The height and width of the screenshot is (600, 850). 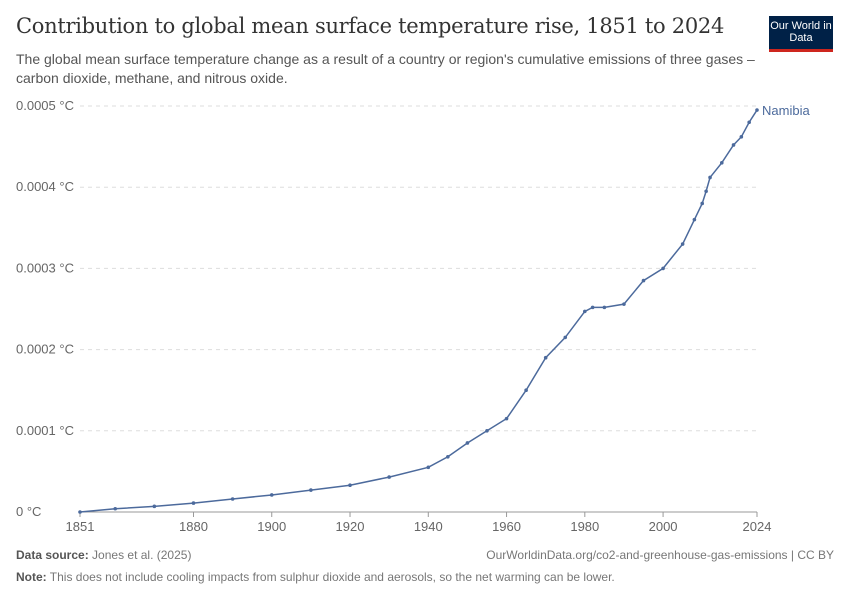 What do you see at coordinates (271, 526) in the screenshot?
I see `x-tick-label: 1900` at bounding box center [271, 526].